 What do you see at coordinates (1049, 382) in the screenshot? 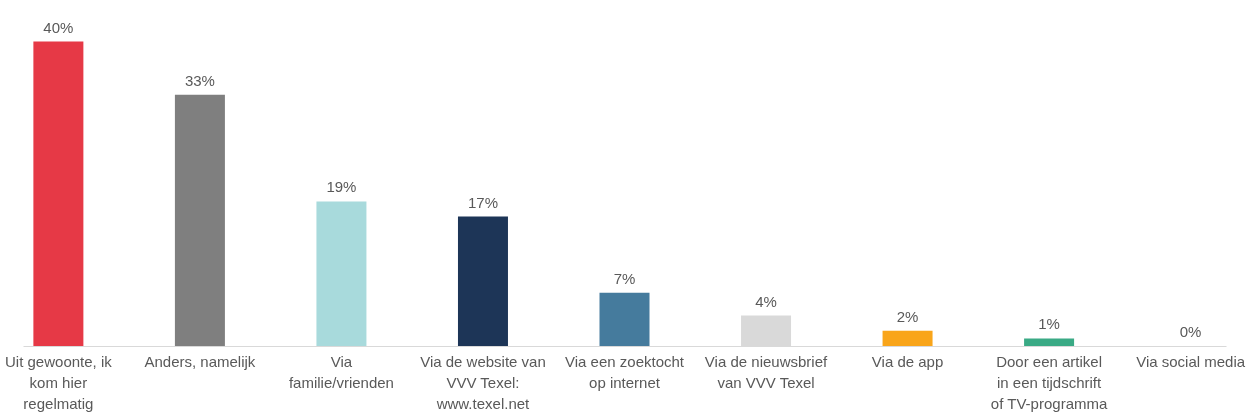
I see `x-tick-label: Door een artikel in een tijdschrift of TV-programma` at bounding box center [1049, 382].